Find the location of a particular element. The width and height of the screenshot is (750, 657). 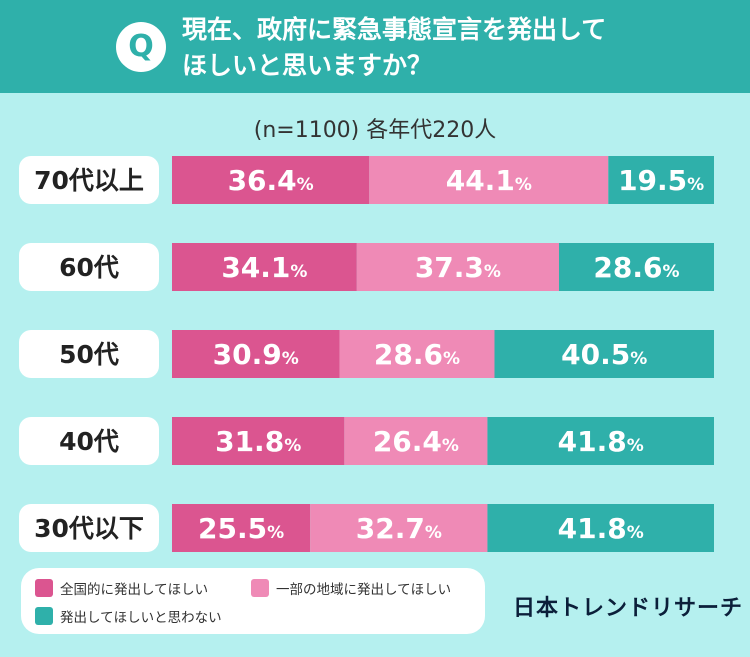

legend-label-nationwide: 全国的に発出してほしい is located at coordinates (134, 590).